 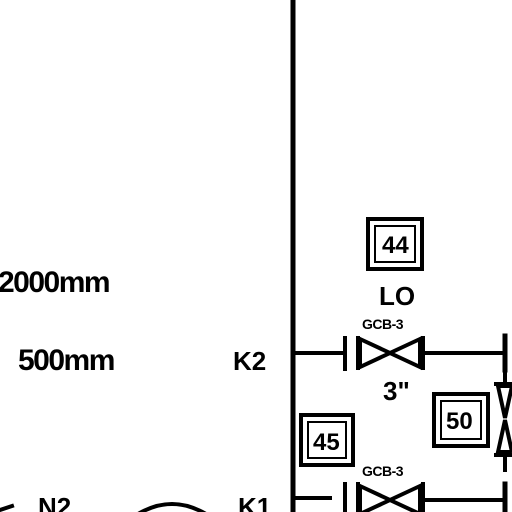 I want to click on instrument-tag-44: 44, so click(x=395, y=245).